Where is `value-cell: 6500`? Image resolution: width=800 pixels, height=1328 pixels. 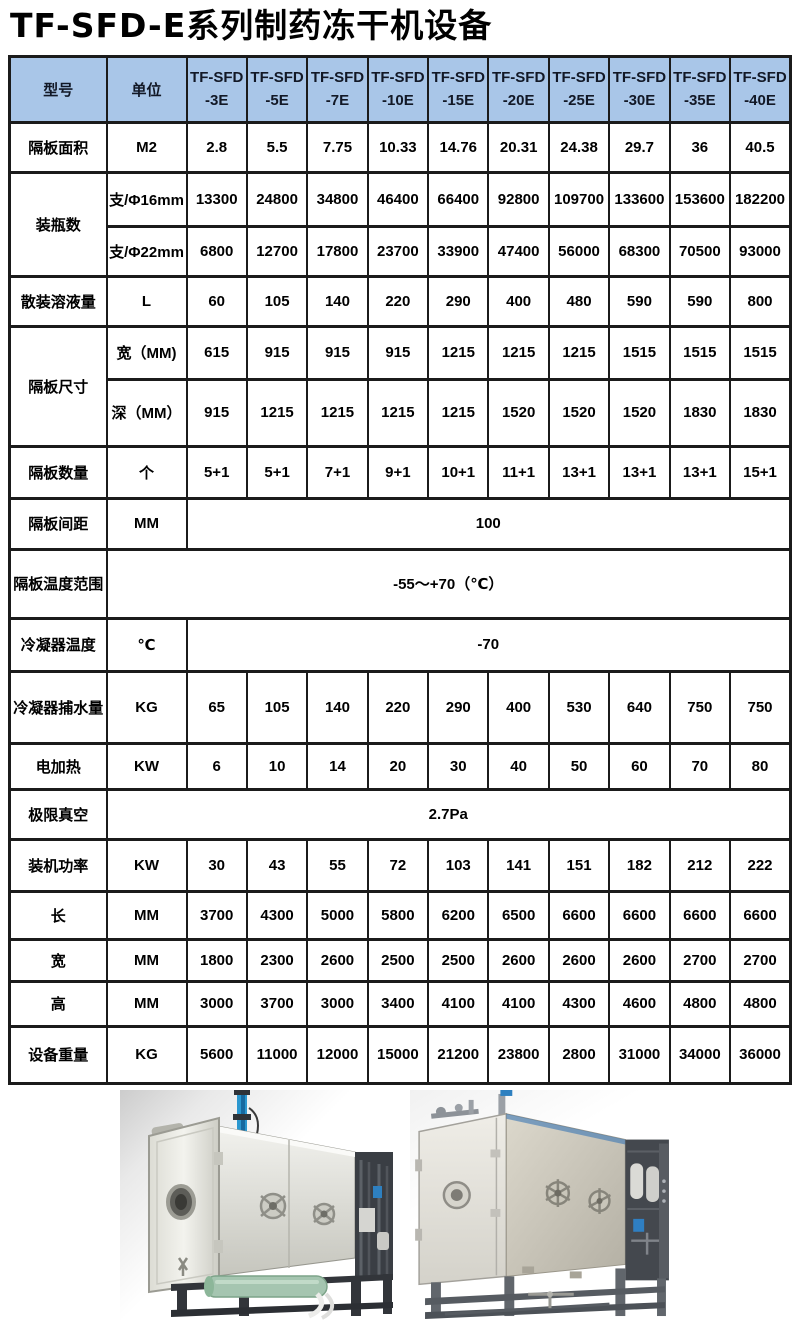 value-cell: 6500 is located at coordinates (518, 915).